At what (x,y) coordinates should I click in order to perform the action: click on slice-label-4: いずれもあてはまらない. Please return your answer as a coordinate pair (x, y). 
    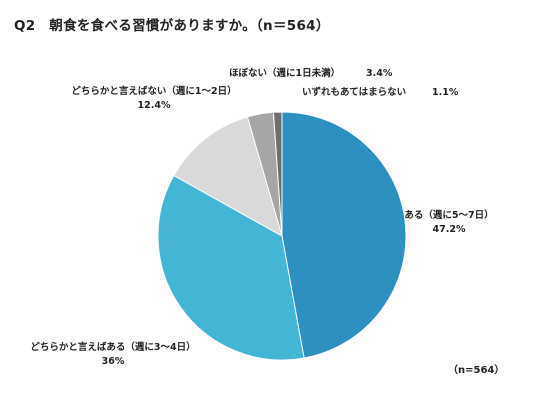
    Looking at the image, I should click on (354, 92).